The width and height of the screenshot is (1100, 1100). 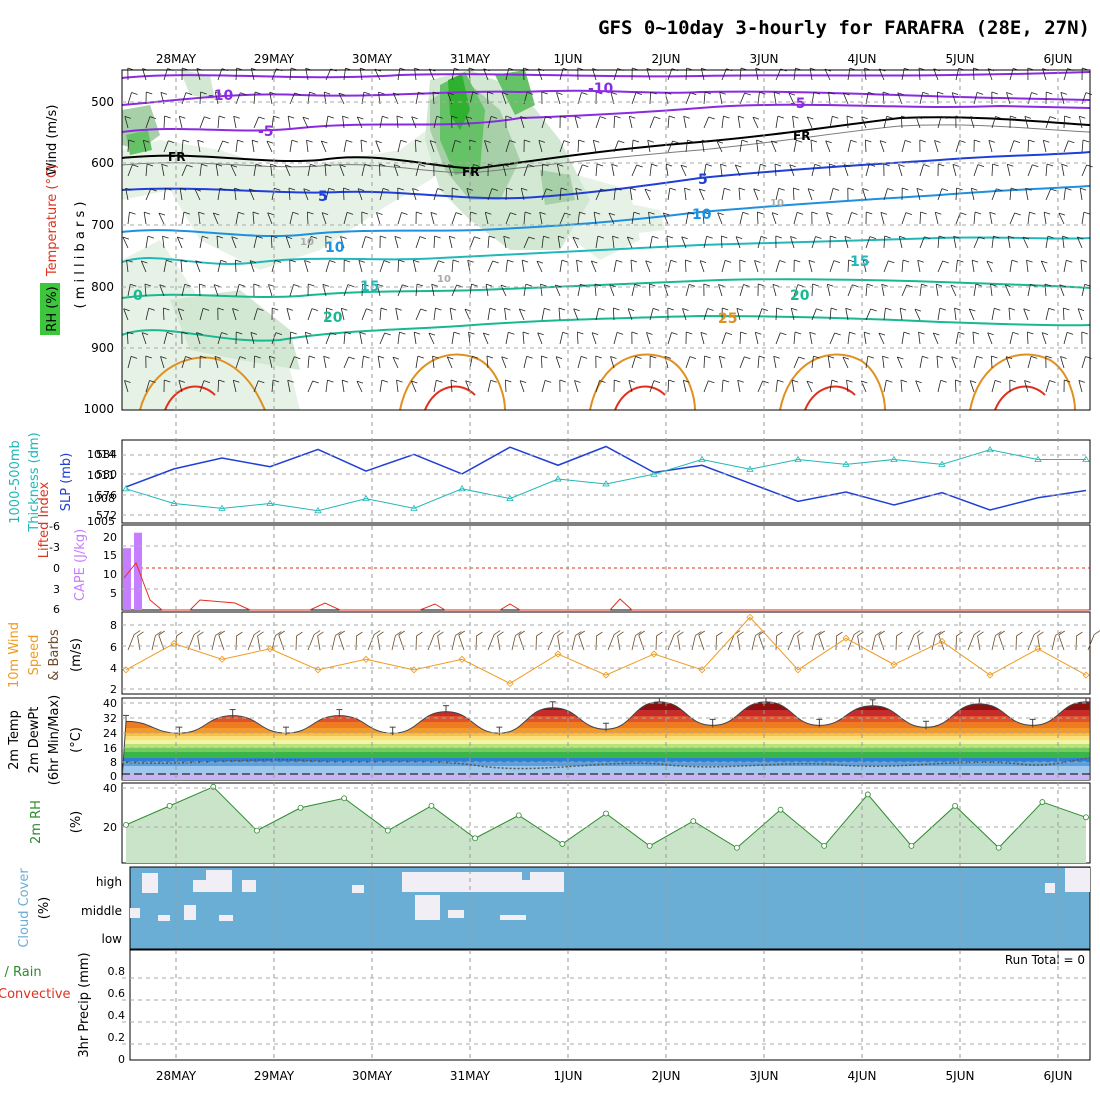 I want to click on rh-label-10-c: 10, so click(x=777, y=203).